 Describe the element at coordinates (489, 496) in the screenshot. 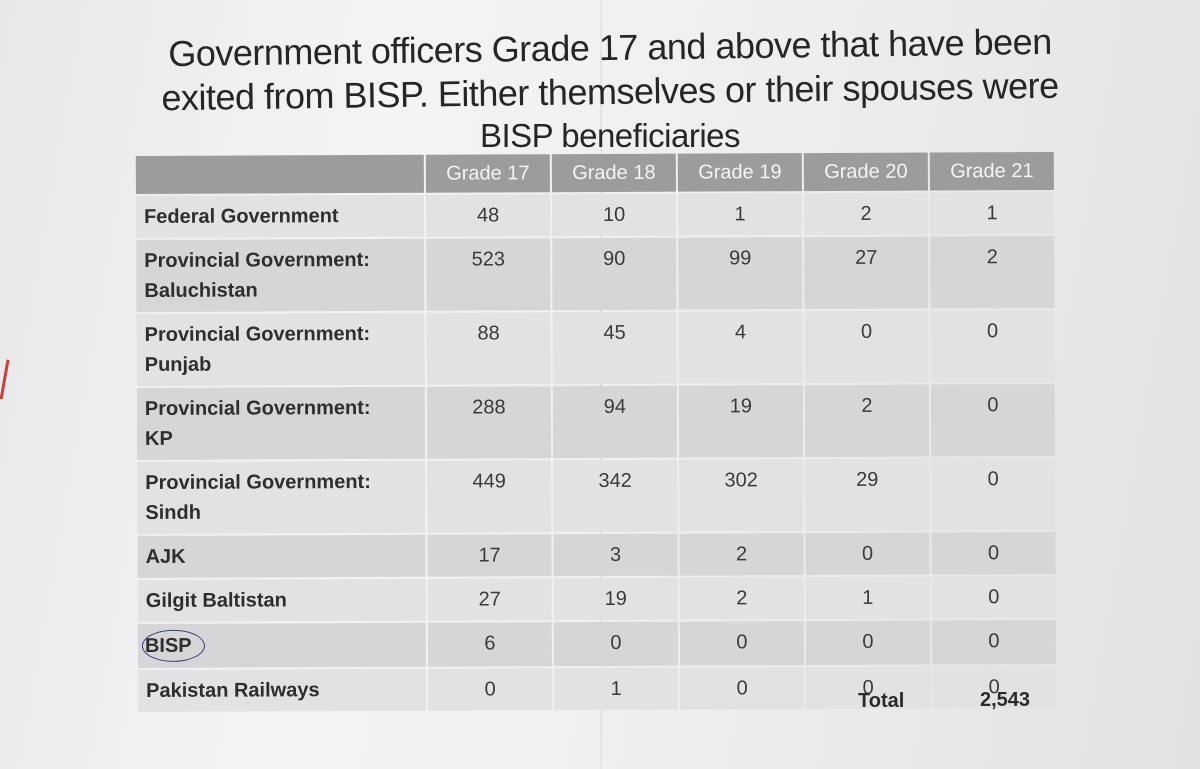

I see `cell-value: 449` at that location.